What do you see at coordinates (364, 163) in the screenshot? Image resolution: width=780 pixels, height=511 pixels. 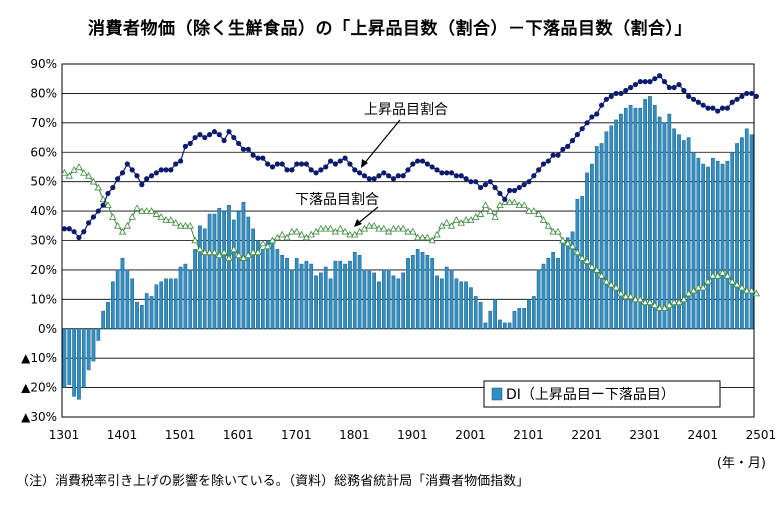 I see `annotation-rising-arrowhead` at bounding box center [364, 163].